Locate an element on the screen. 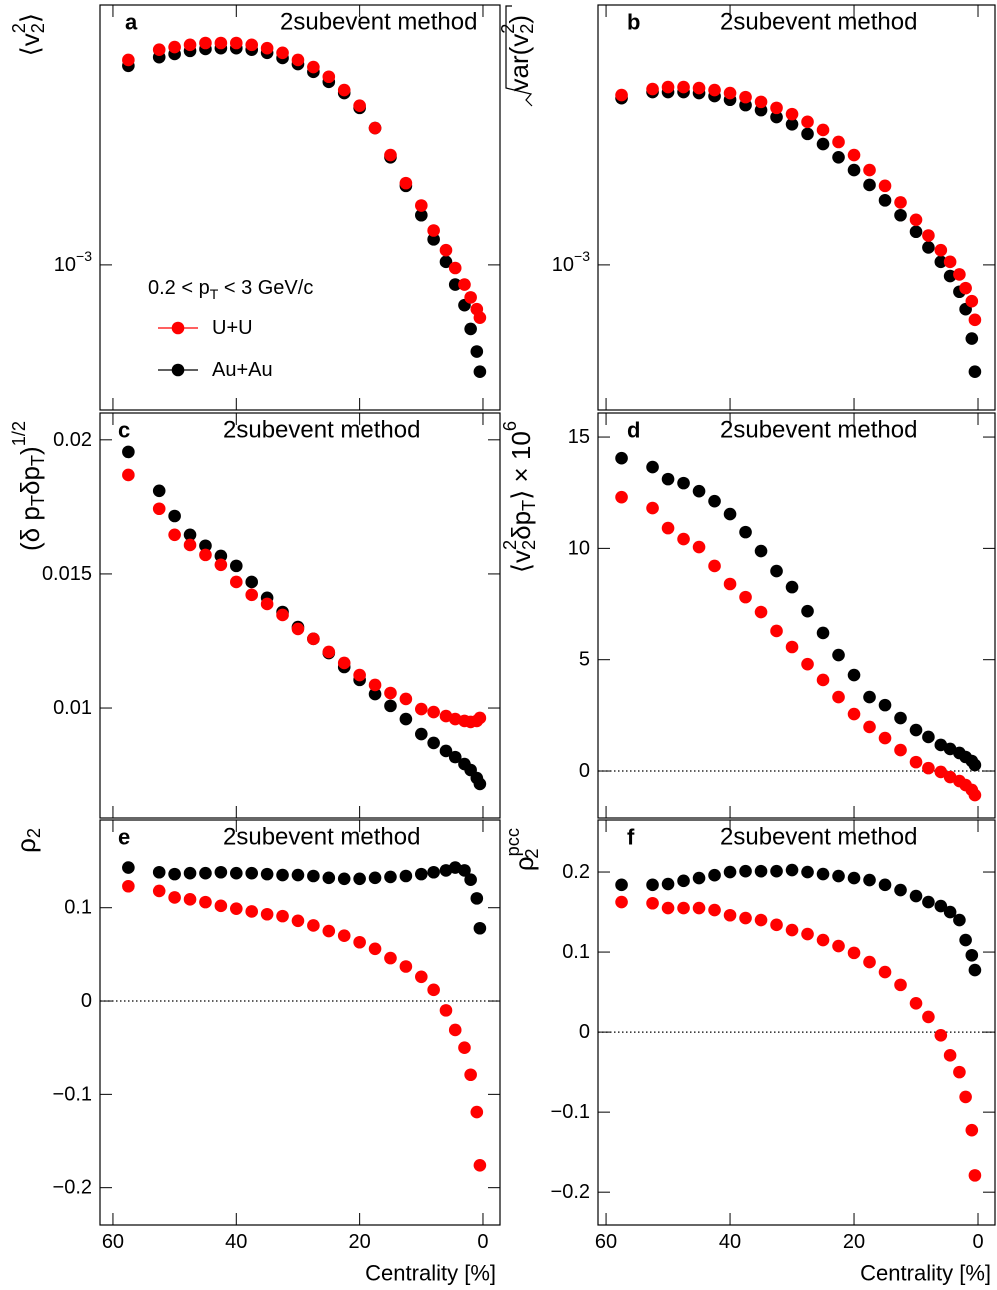 This screenshot has width=997, height=1290. y-tick-label: −0.2 is located at coordinates (72, 1188).